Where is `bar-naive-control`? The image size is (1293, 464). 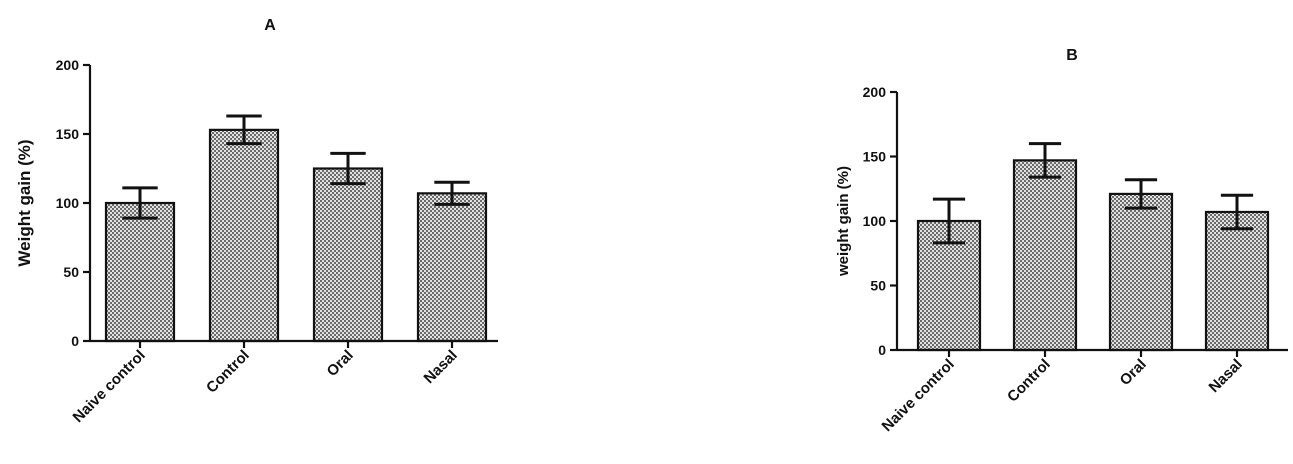
bar-naive-control is located at coordinates (140, 272).